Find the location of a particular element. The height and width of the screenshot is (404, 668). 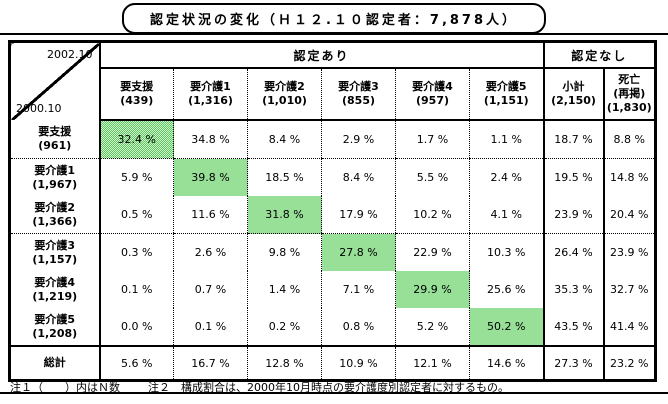

footnote-1: 注１（ ）内はＮ数 is located at coordinates (65, 387).